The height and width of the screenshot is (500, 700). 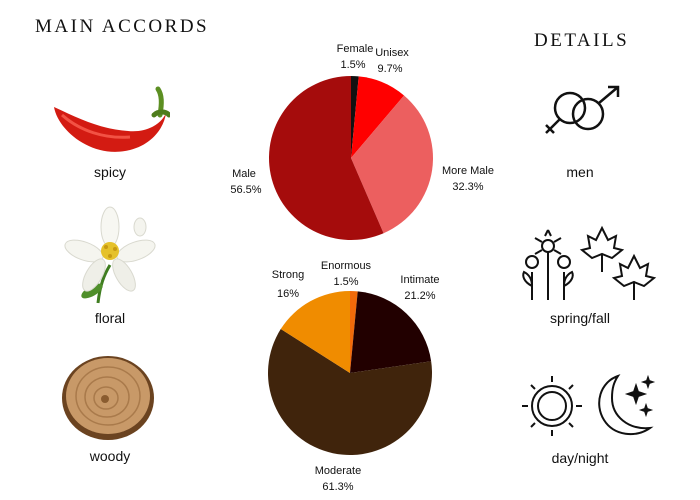 I want to click on pie-slice-more-male, so click(x=392, y=164).